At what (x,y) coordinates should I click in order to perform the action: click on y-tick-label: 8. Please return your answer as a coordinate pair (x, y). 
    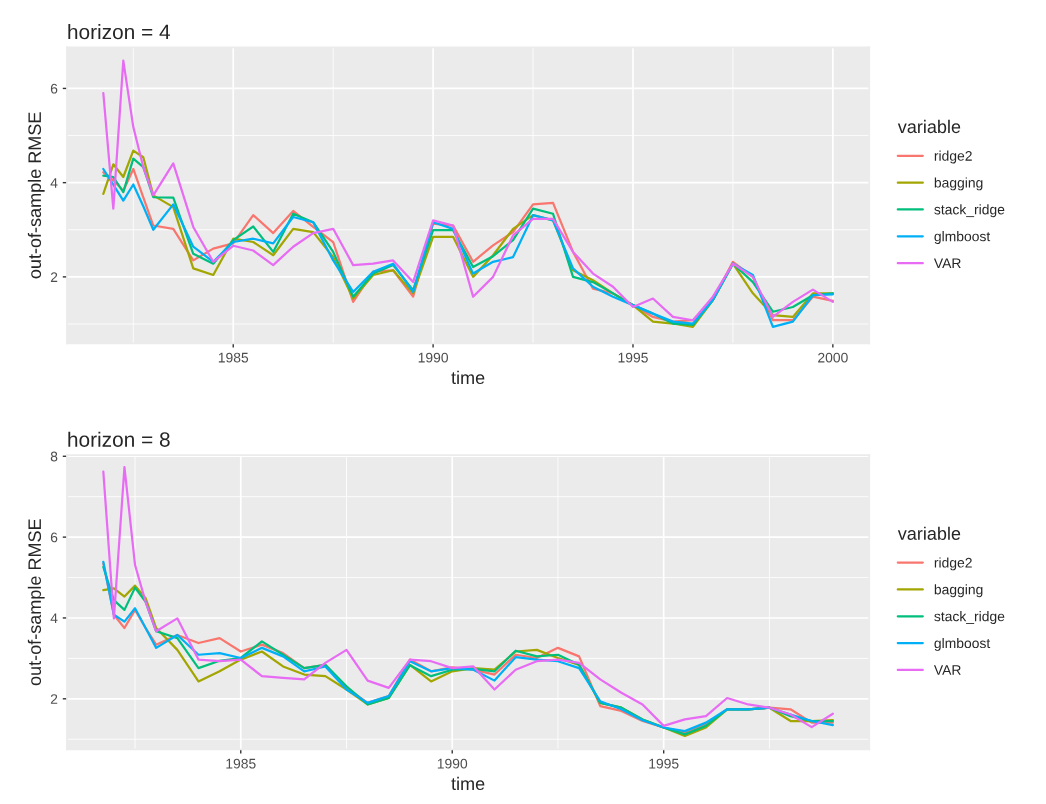
    Looking at the image, I should click on (54, 456).